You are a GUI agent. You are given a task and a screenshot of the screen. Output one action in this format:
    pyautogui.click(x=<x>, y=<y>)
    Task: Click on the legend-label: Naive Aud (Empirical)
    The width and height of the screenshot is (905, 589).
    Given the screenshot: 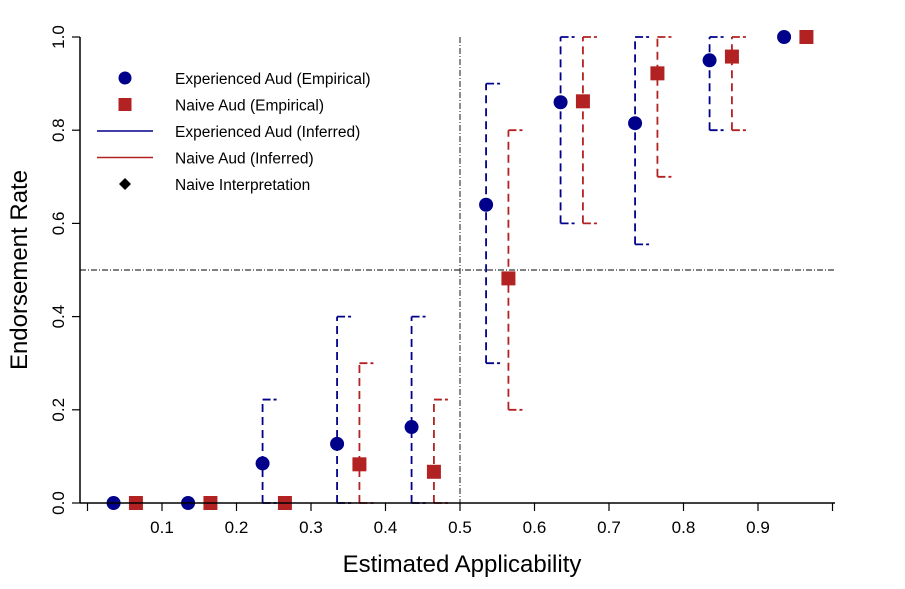 What is the action you would take?
    pyautogui.click(x=249, y=106)
    